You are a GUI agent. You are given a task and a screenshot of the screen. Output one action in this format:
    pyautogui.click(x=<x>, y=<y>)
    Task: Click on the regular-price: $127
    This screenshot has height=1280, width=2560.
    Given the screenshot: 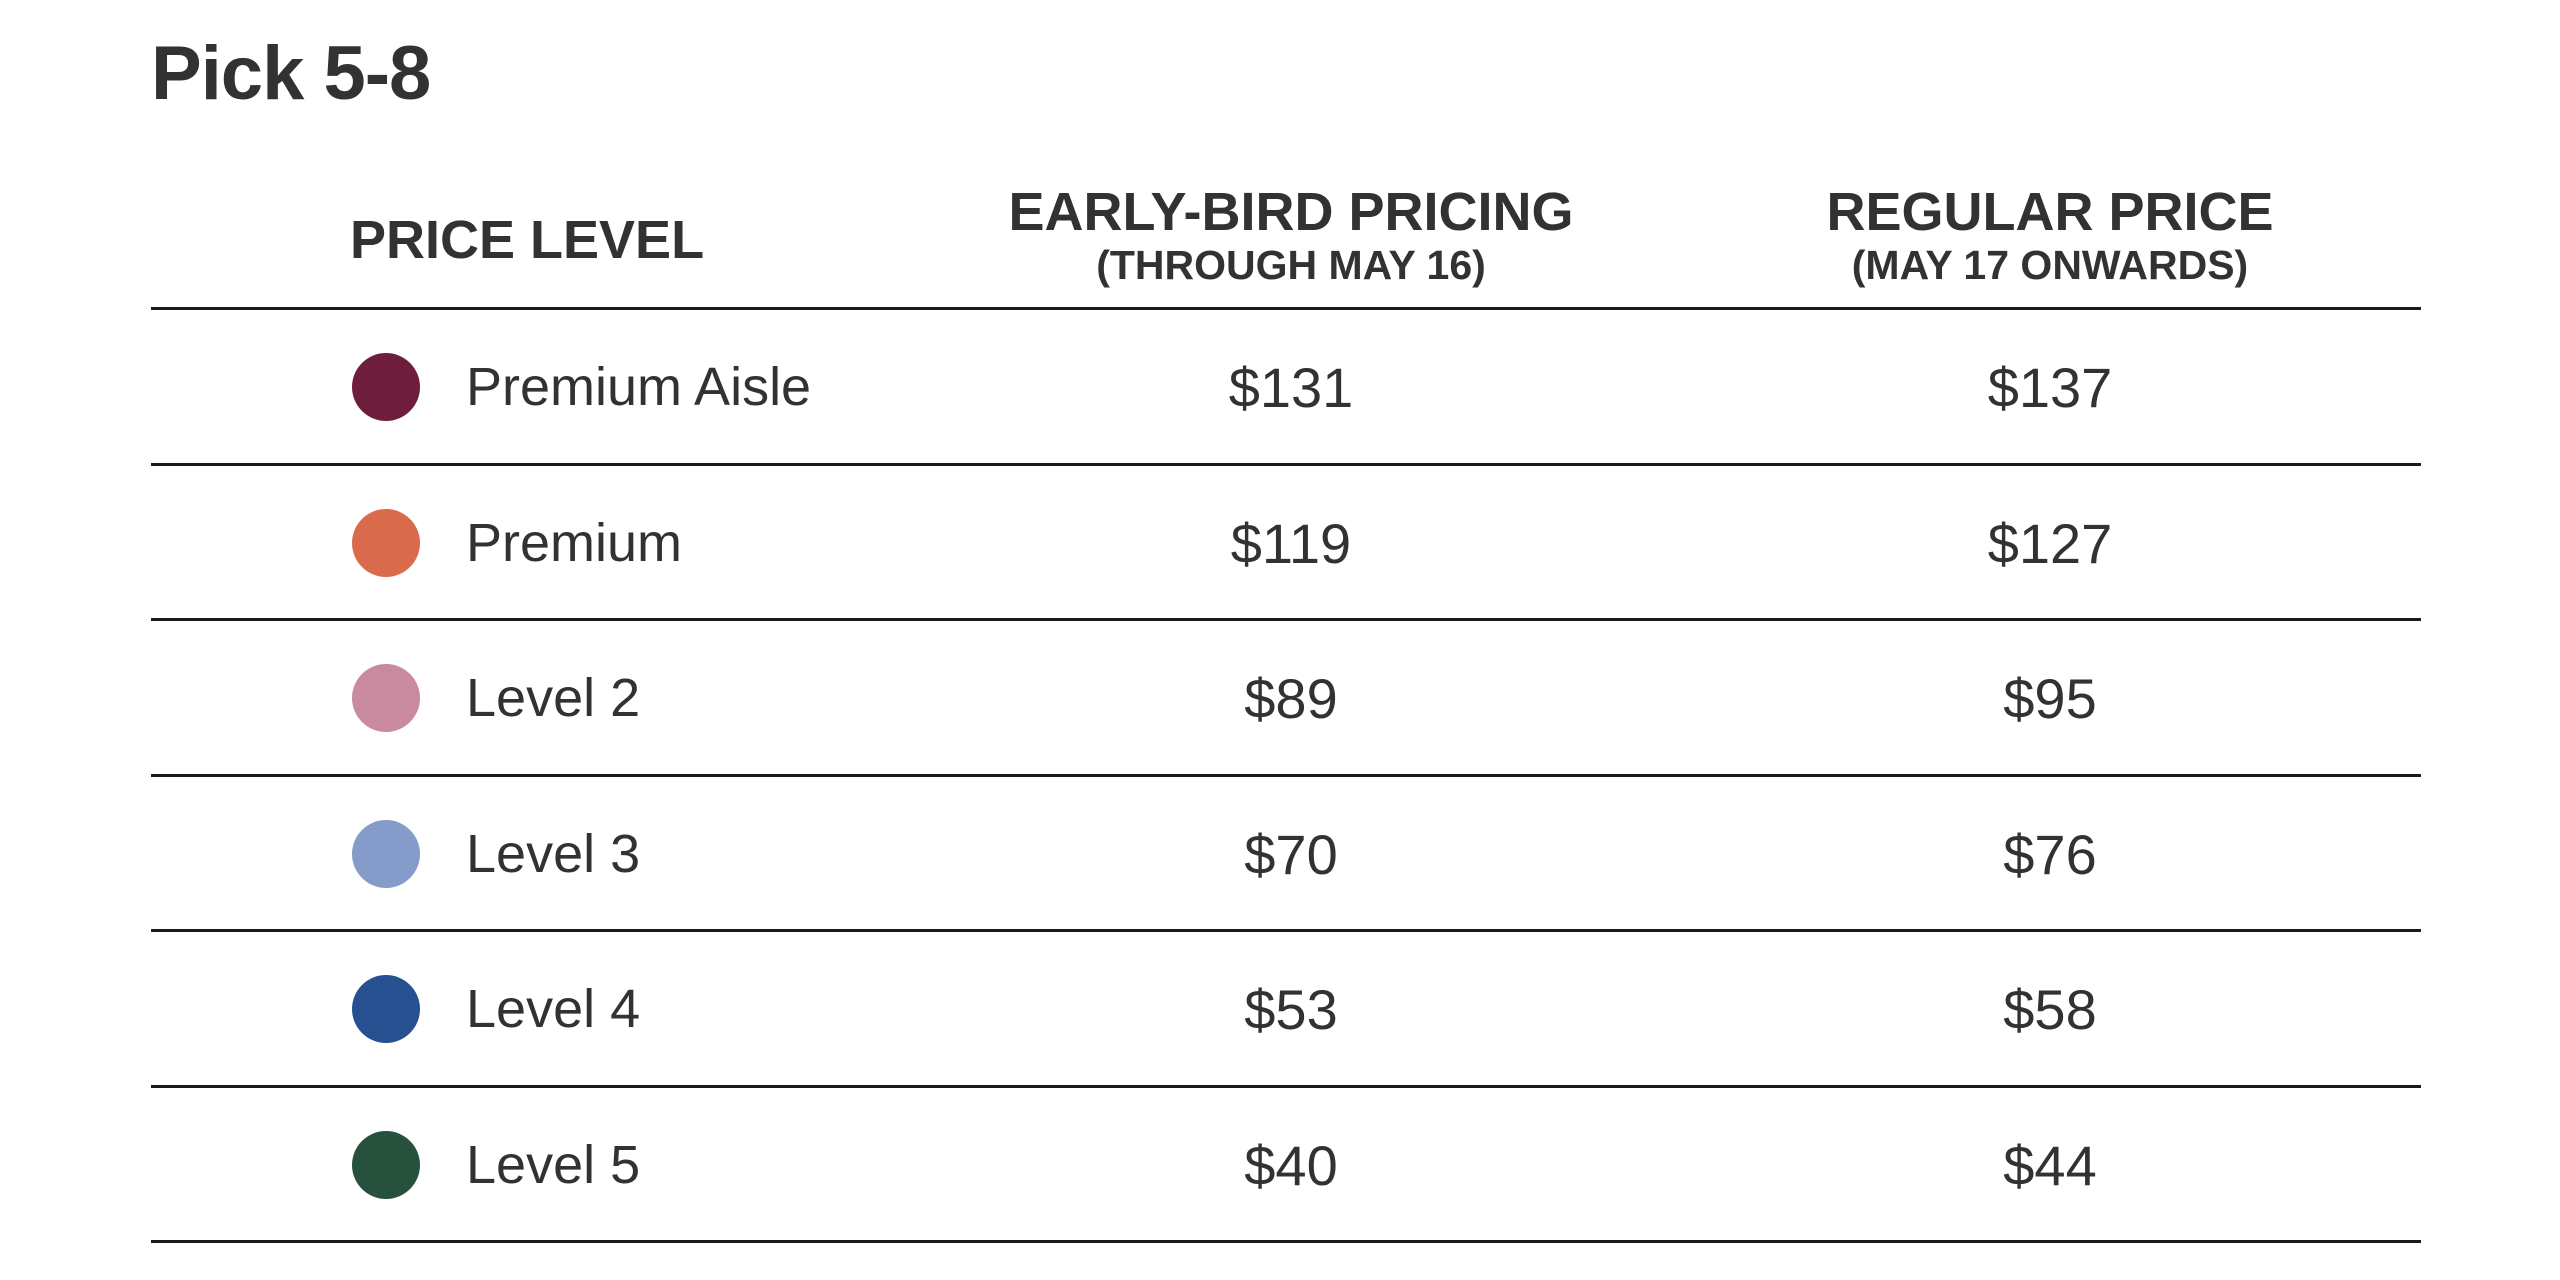 What is the action you would take?
    pyautogui.click(x=2050, y=543)
    